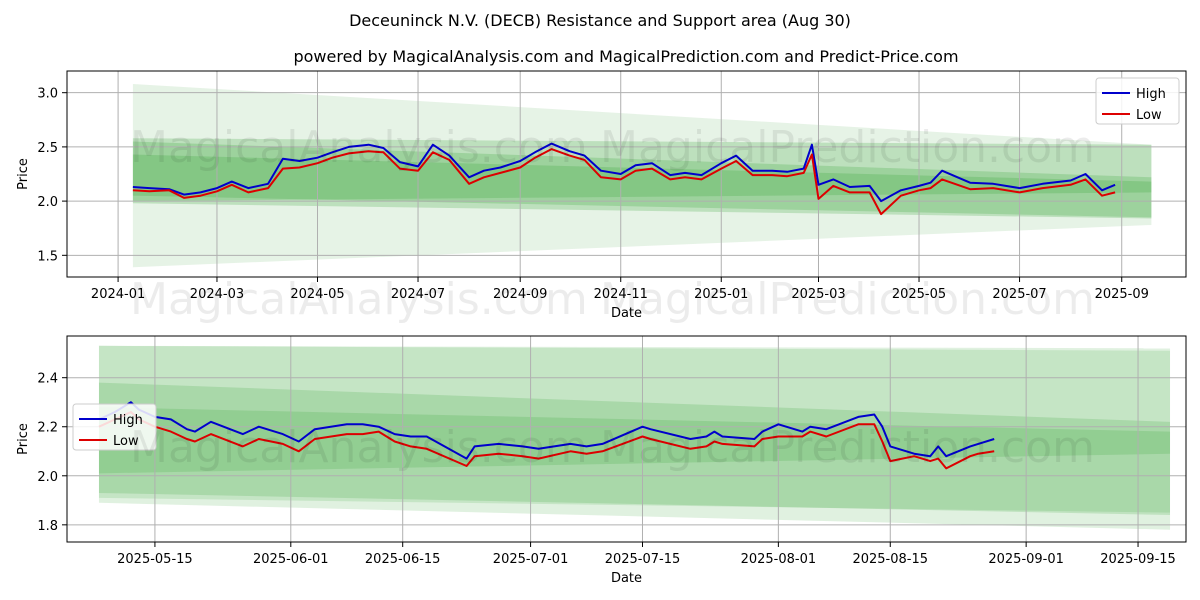 This screenshot has height=600, width=1200. I want to click on x-tick-label: 2024-07, so click(418, 294).